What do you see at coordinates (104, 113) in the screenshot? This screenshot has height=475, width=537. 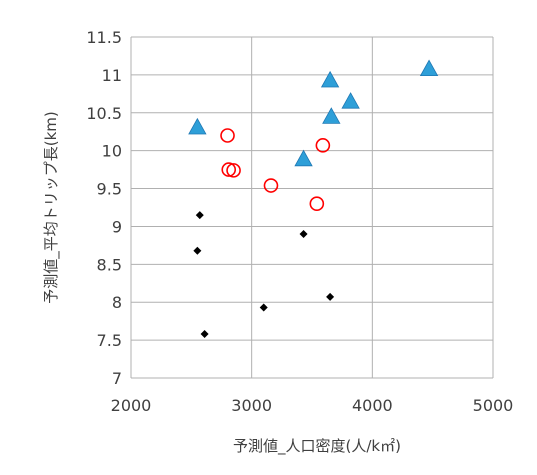 I see `y-tick-label: 10.5` at bounding box center [104, 113].